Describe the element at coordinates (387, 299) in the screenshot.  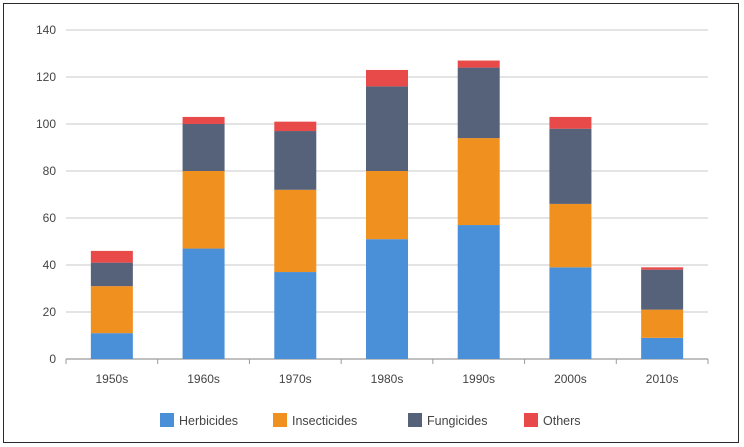
I see `bar-segment-herbicides-1980s` at that location.